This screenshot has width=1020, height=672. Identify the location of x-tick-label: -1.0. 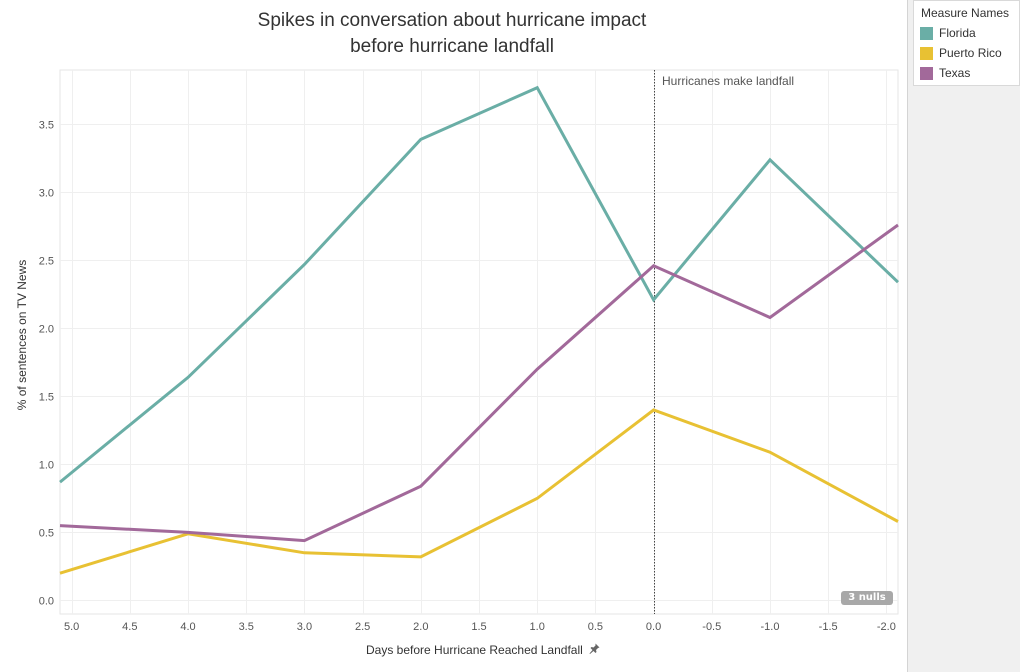
(769, 627).